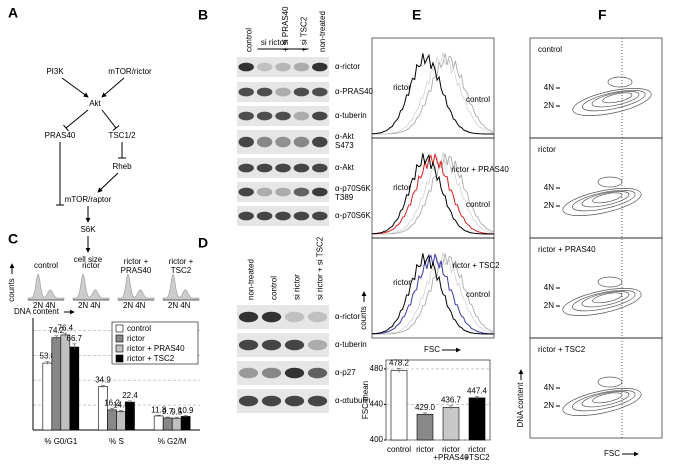  I want to click on histogram-label: control, so click(478, 204).